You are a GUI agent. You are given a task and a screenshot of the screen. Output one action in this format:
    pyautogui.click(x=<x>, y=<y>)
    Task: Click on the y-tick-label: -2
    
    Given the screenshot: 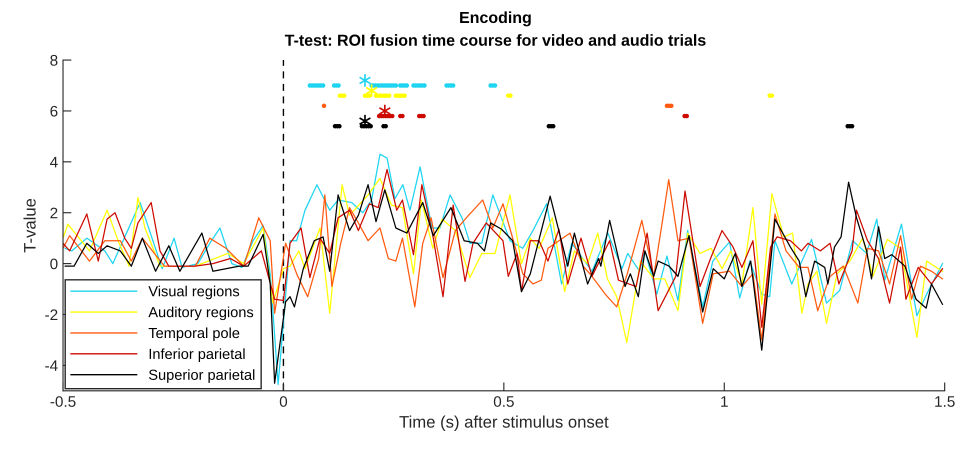 What is the action you would take?
    pyautogui.click(x=51, y=314)
    